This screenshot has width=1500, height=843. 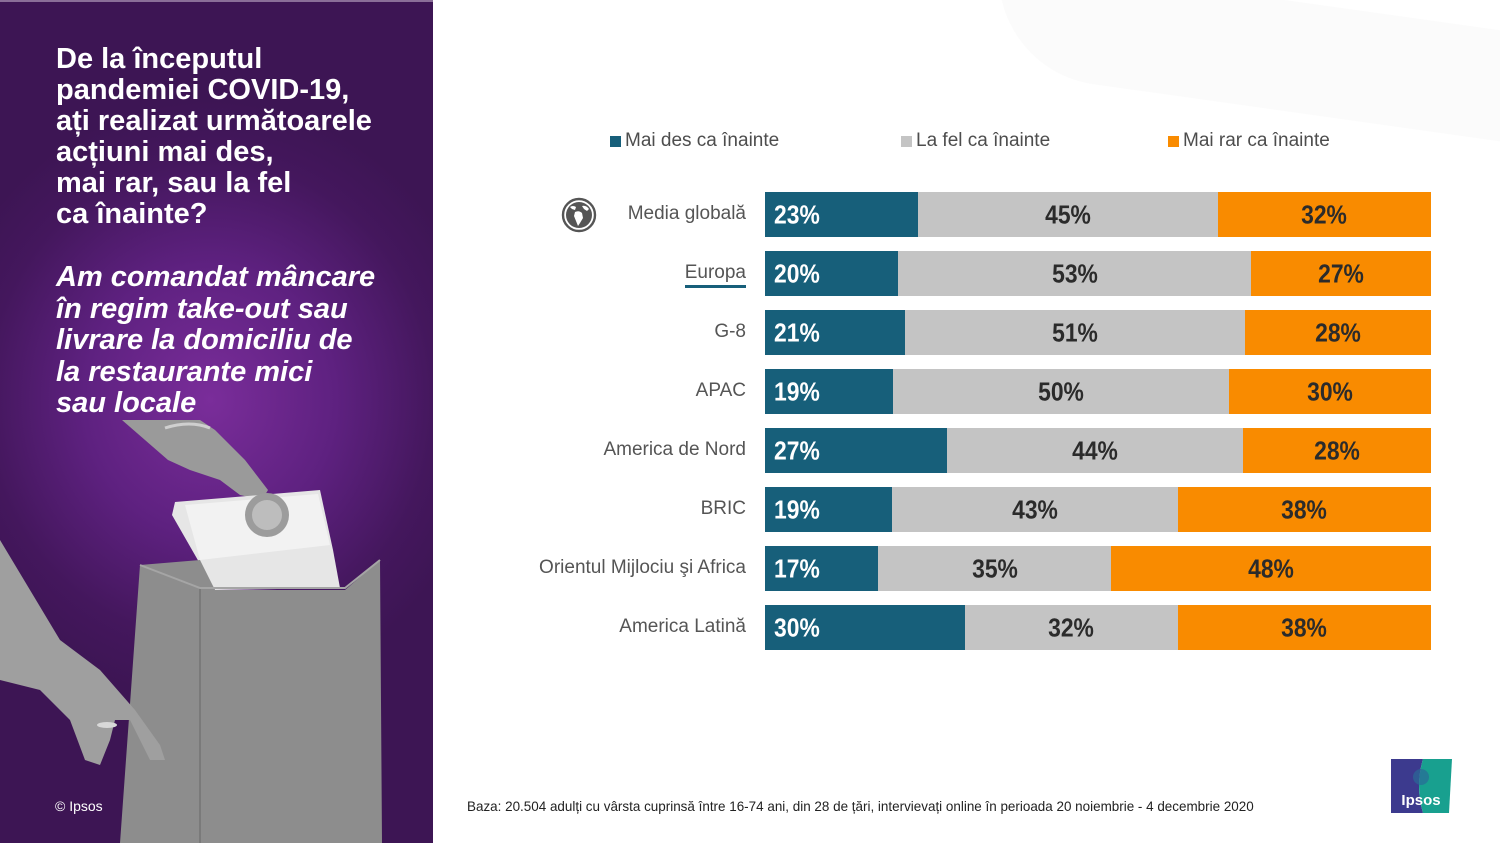 I want to click on data-label: 17%, so click(x=797, y=568).